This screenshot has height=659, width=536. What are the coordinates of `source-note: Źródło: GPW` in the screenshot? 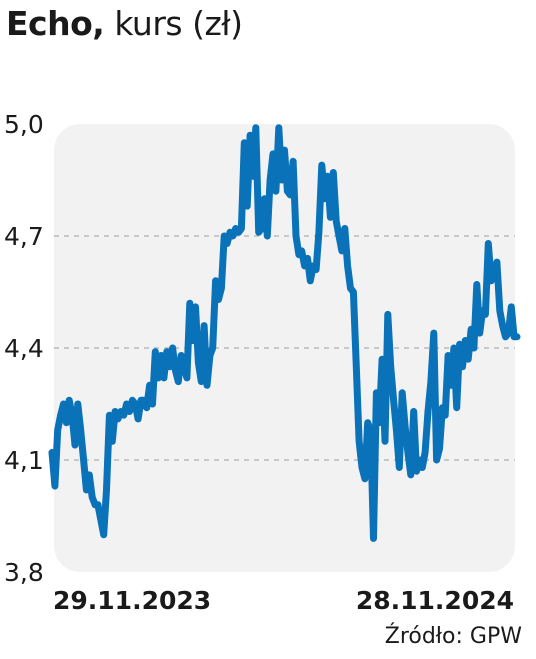 It's located at (453, 636).